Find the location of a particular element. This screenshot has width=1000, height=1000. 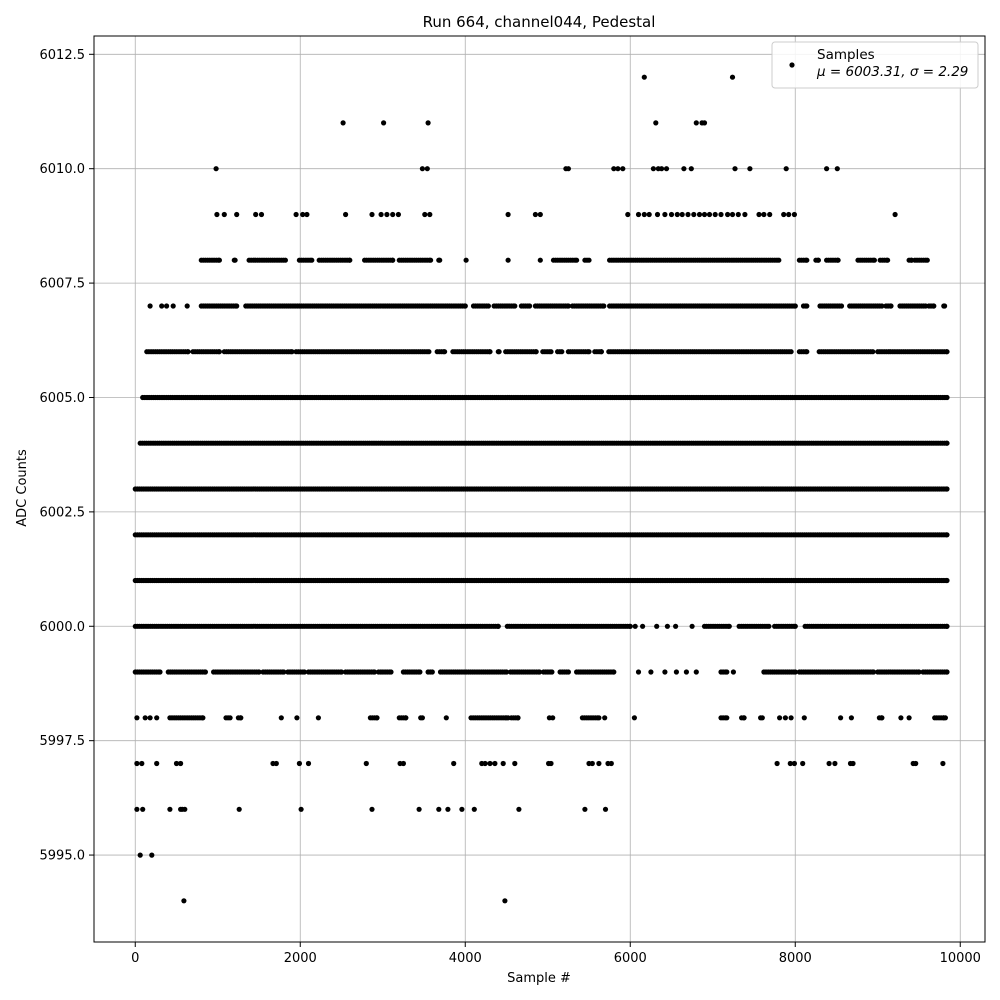

legend-marker is located at coordinates (792, 65).